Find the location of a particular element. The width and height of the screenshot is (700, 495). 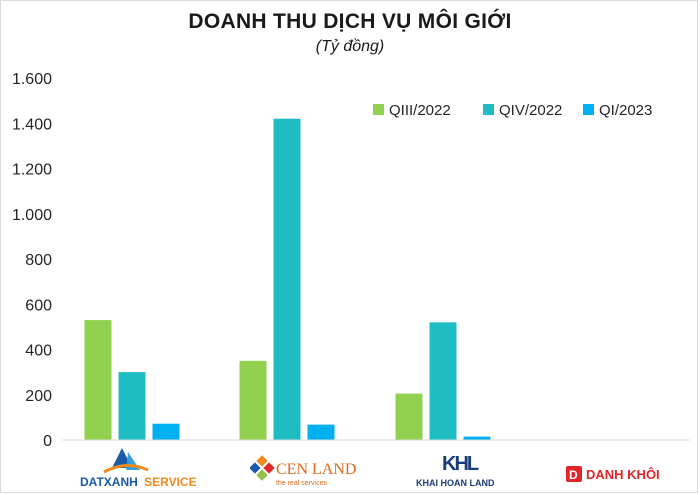

y-tick-label: 800 is located at coordinates (38, 260).